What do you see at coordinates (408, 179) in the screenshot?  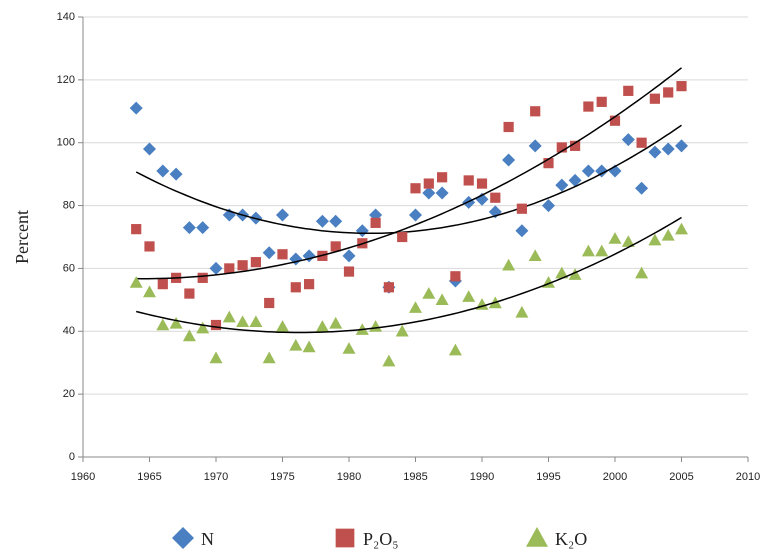 I see `trendline` at bounding box center [408, 179].